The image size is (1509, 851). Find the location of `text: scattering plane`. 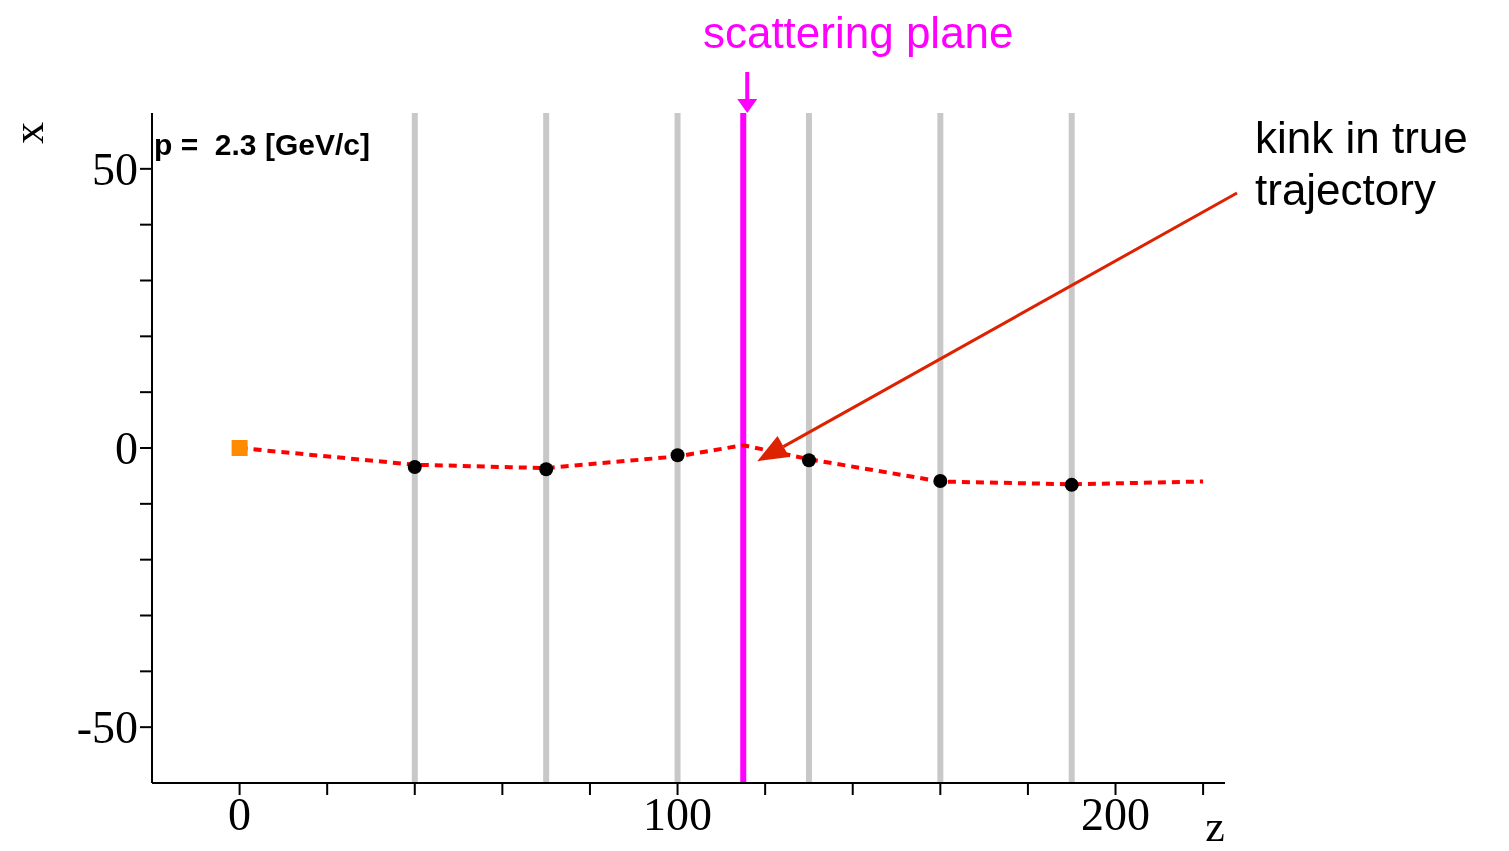

text: scattering plane is located at coordinates (858, 32).